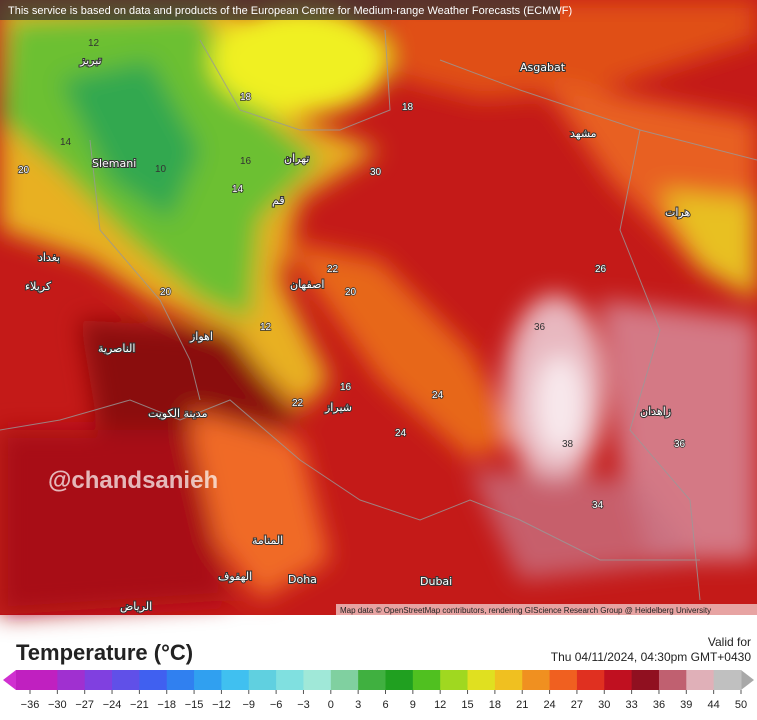  Describe the element at coordinates (248, 705) in the screenshot. I see `colorbar-tick-label: −9` at that location.